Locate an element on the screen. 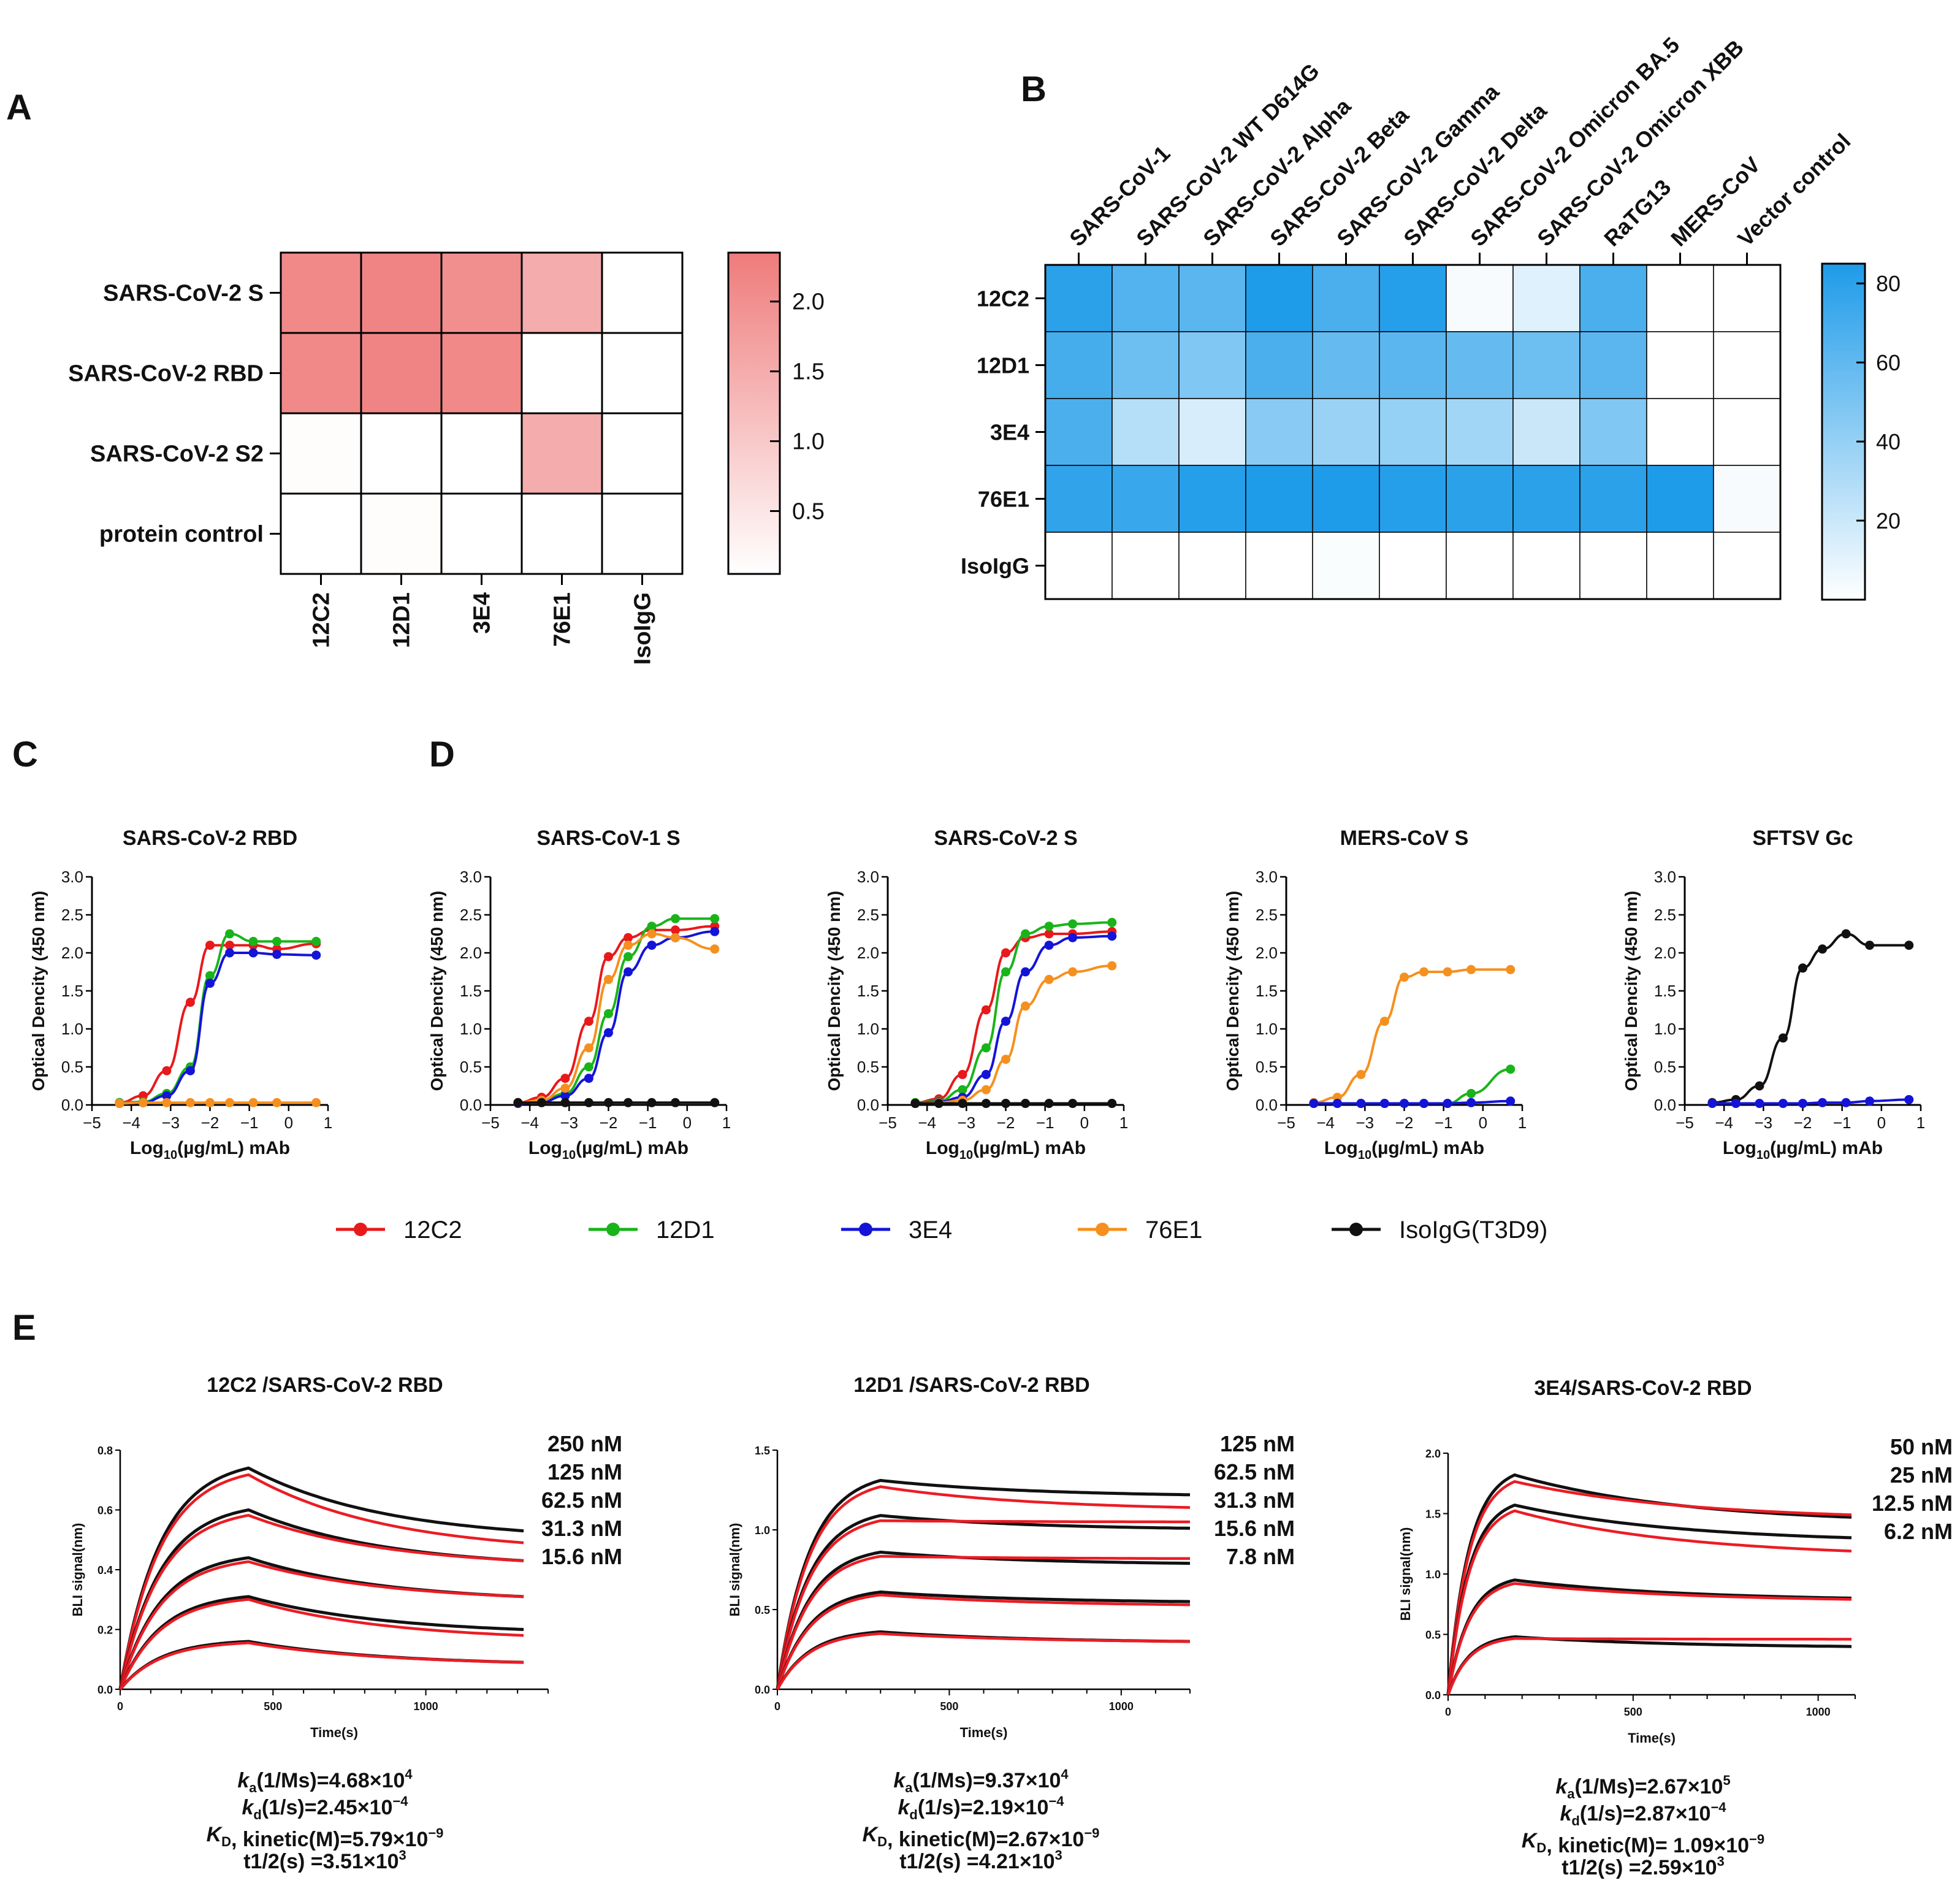 The image size is (1960, 1891). stat-exponent: 4 is located at coordinates (409, 1774).